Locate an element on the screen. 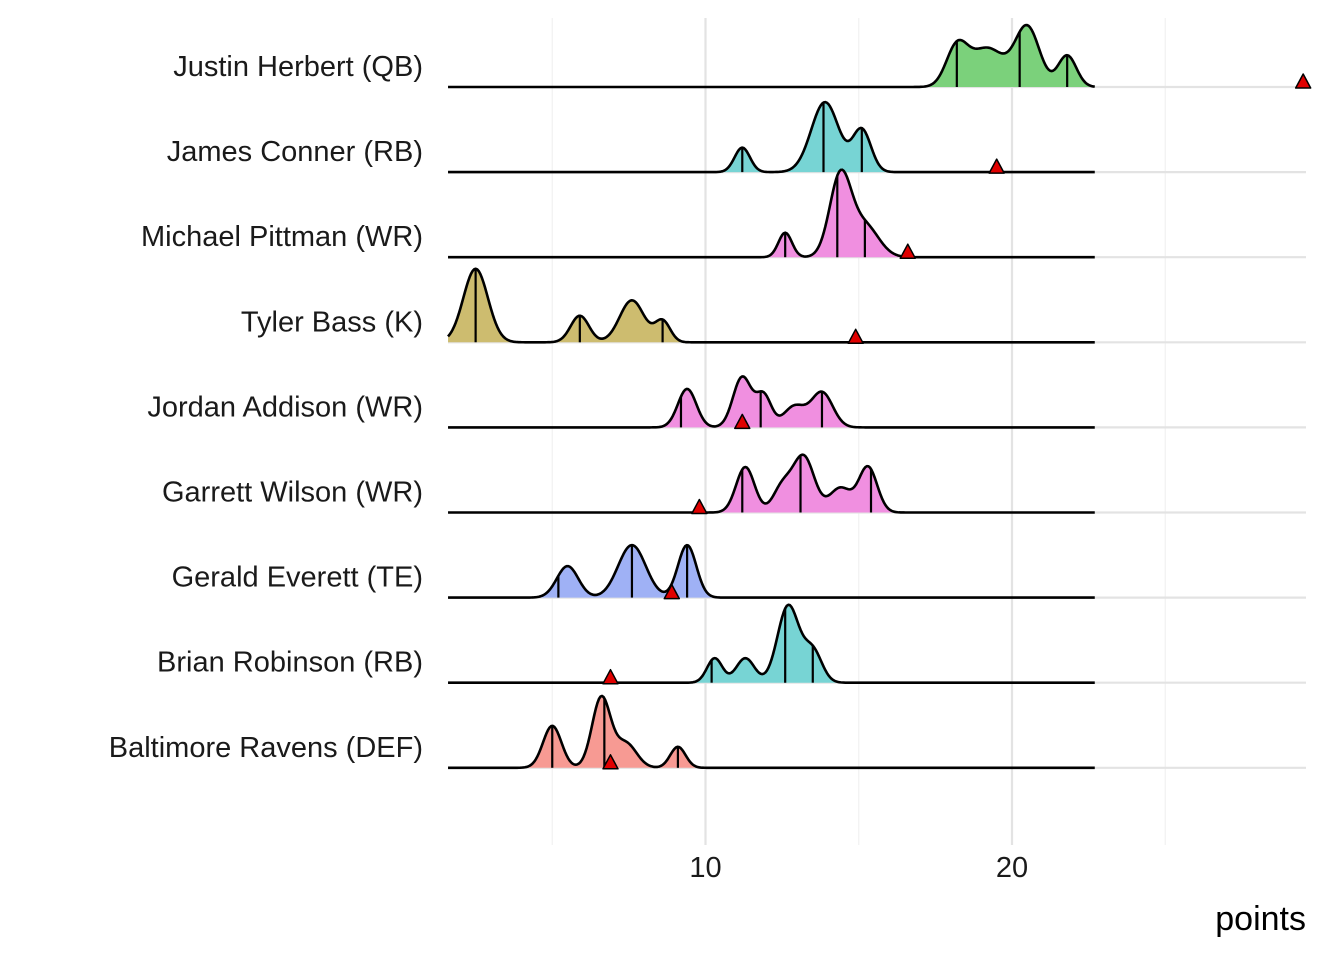 The height and width of the screenshot is (960, 1344). x-axis-title: points is located at coordinates (1260, 919).